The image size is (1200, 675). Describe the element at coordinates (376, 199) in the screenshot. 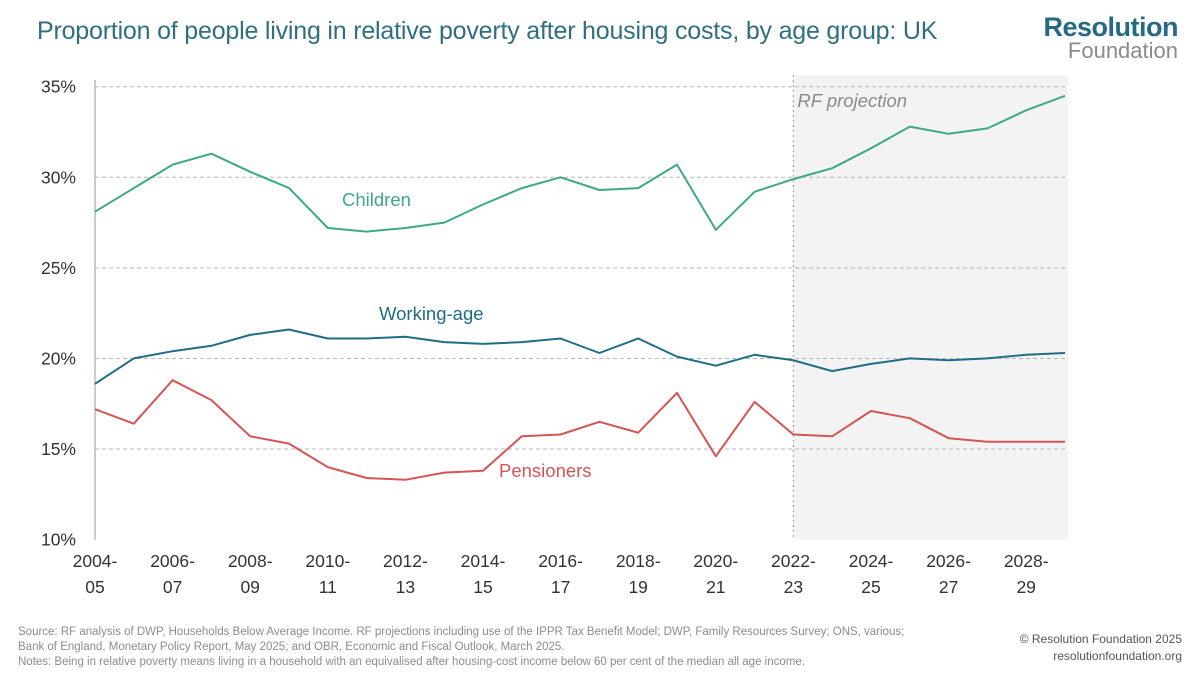

I see `series-label-children: Children` at that location.